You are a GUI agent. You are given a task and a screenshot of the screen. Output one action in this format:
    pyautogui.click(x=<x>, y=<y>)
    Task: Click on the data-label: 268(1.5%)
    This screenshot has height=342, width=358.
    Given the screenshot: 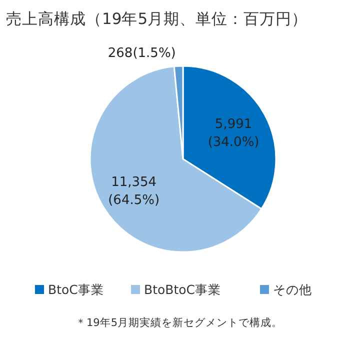 What is the action you would take?
    pyautogui.click(x=142, y=54)
    